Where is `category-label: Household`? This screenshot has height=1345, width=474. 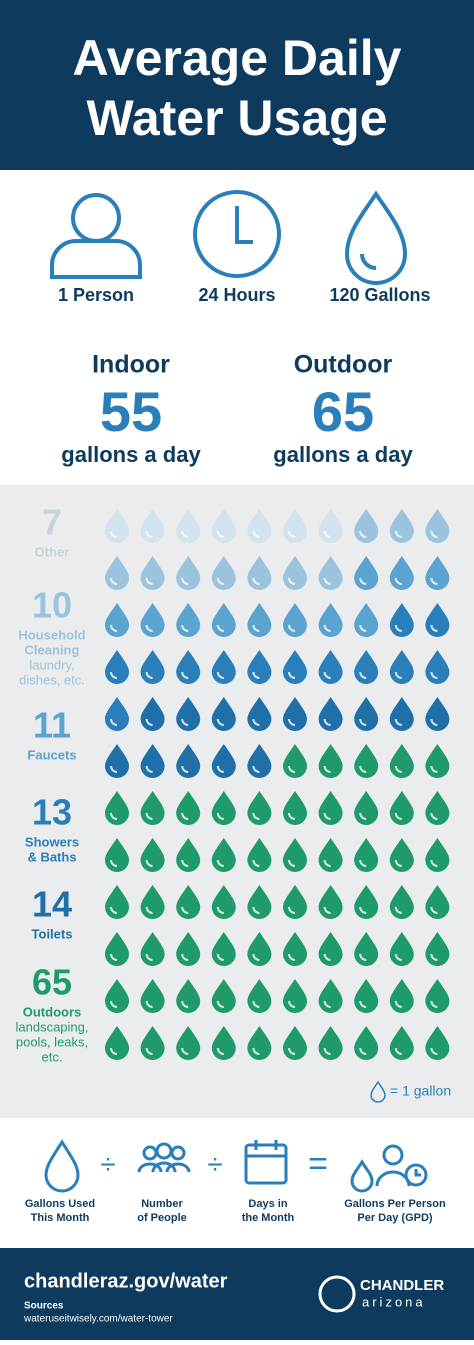
category-label: Household is located at coordinates (51, 634).